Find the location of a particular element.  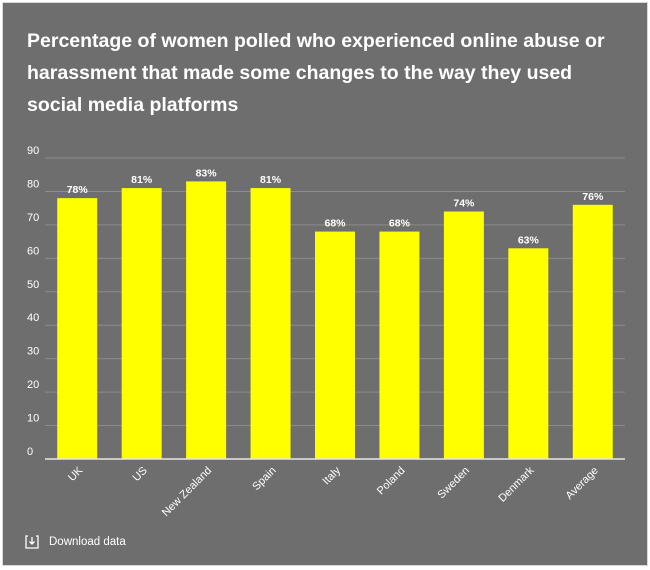

data-label: 63% is located at coordinates (529, 240).